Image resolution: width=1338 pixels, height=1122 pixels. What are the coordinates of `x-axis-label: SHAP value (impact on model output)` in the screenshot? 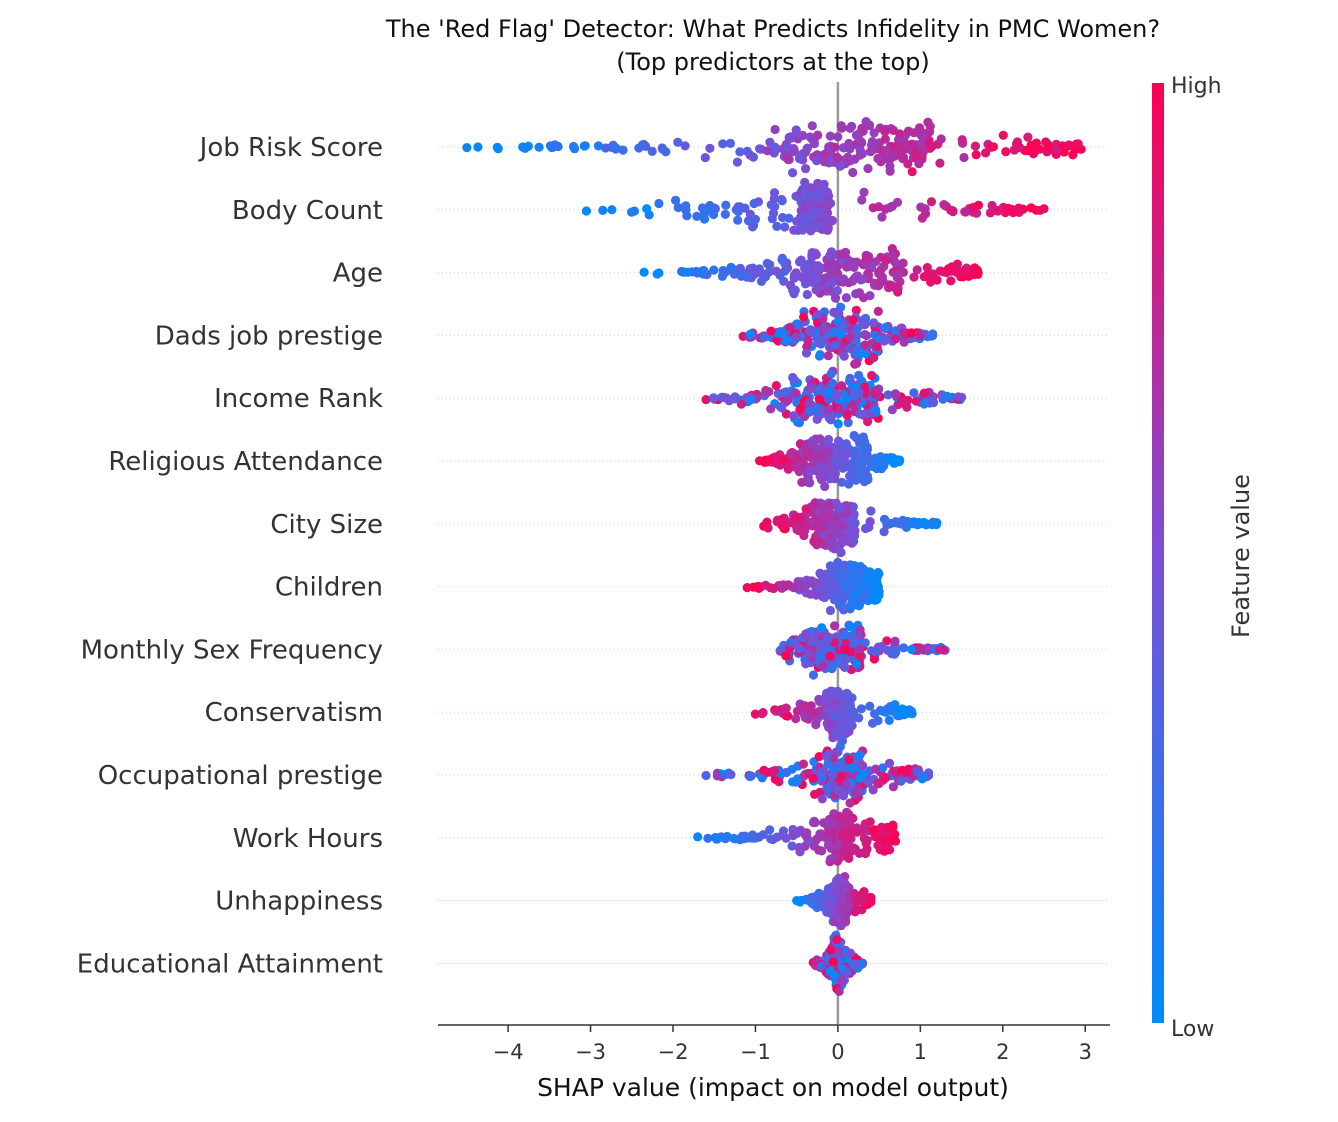 It's located at (773, 1087).